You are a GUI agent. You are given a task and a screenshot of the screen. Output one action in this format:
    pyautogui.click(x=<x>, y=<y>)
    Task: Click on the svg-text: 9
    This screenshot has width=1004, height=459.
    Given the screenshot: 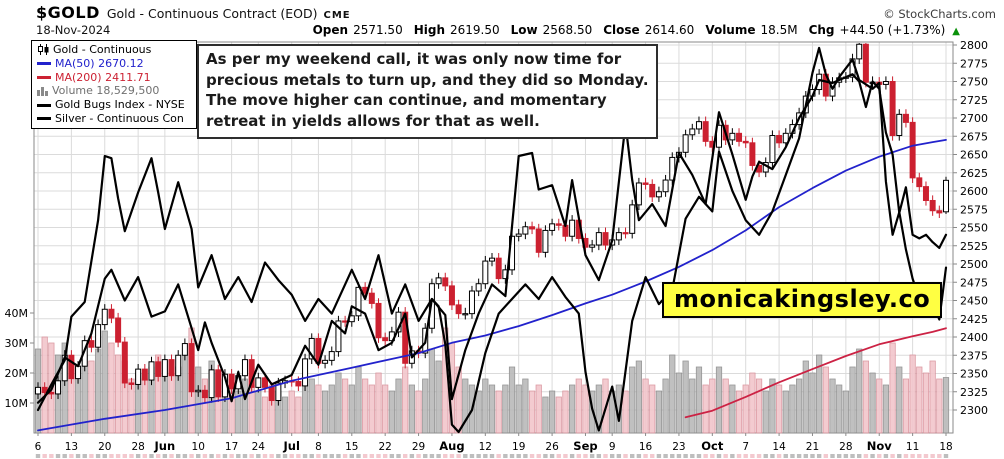 What is the action you would take?
    pyautogui.click(x=612, y=447)
    